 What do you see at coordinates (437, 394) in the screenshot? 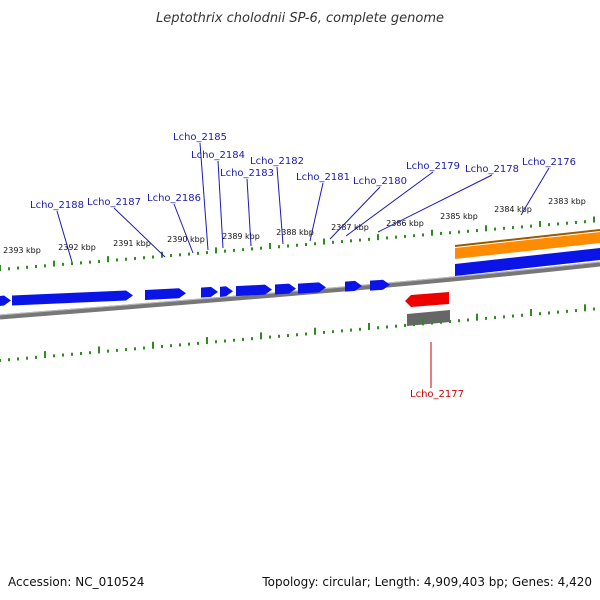
I see `gene-label-lcho-2177: Lcho_2177` at bounding box center [437, 394].